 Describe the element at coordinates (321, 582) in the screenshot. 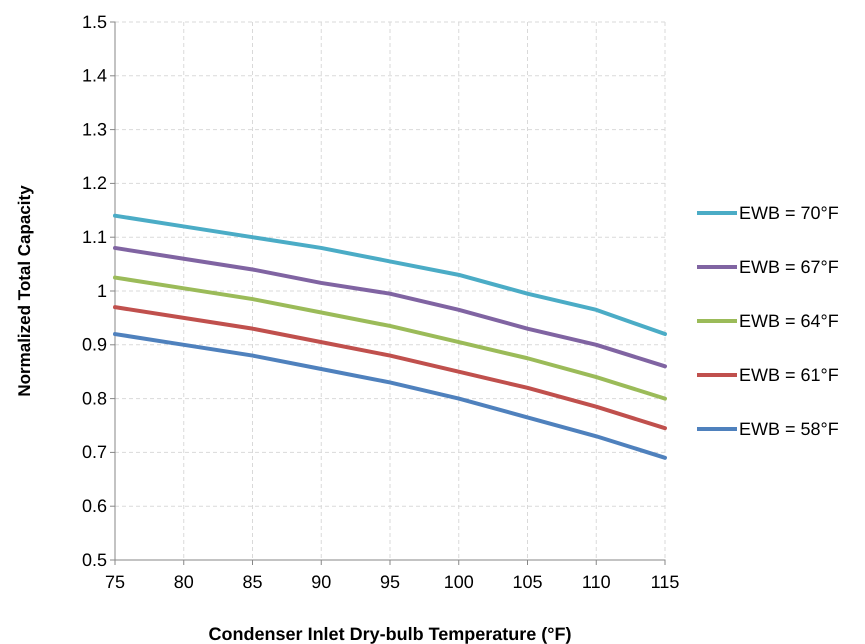

I see `x-tick-label: 90` at that location.